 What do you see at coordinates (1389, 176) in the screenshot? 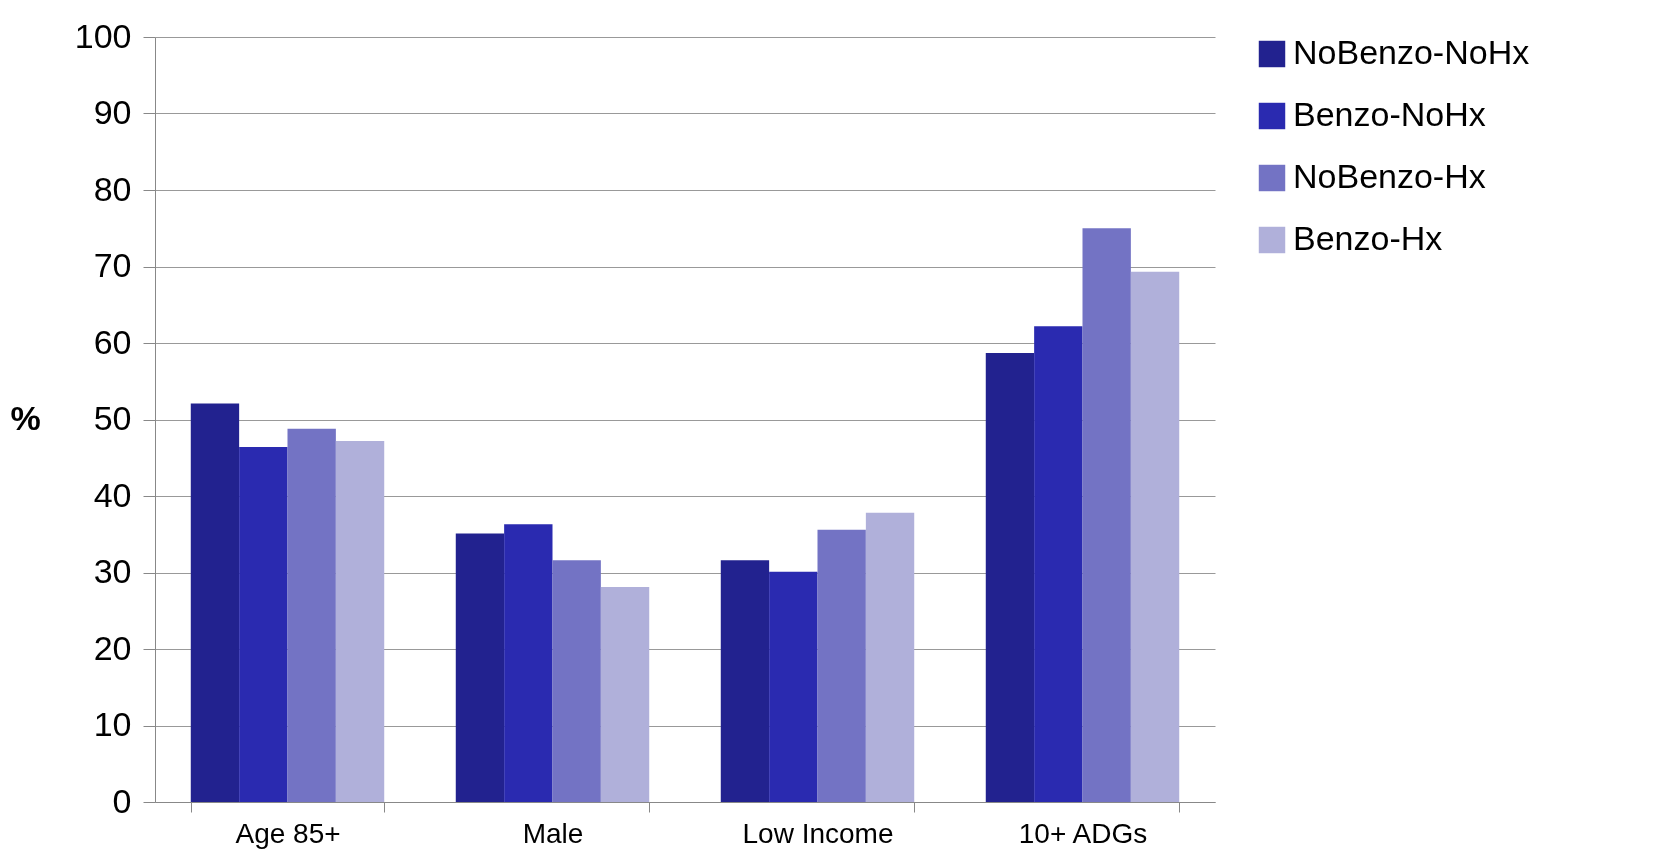
I see `legend-label: NoBenzo-Hx` at bounding box center [1389, 176].